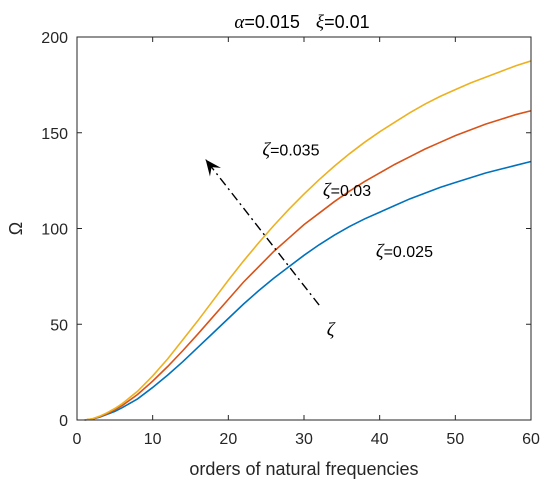 Image resolution: width=547 pixels, height=494 pixels. I want to click on series-annotation-s025: ζ=0.025, so click(404, 251).